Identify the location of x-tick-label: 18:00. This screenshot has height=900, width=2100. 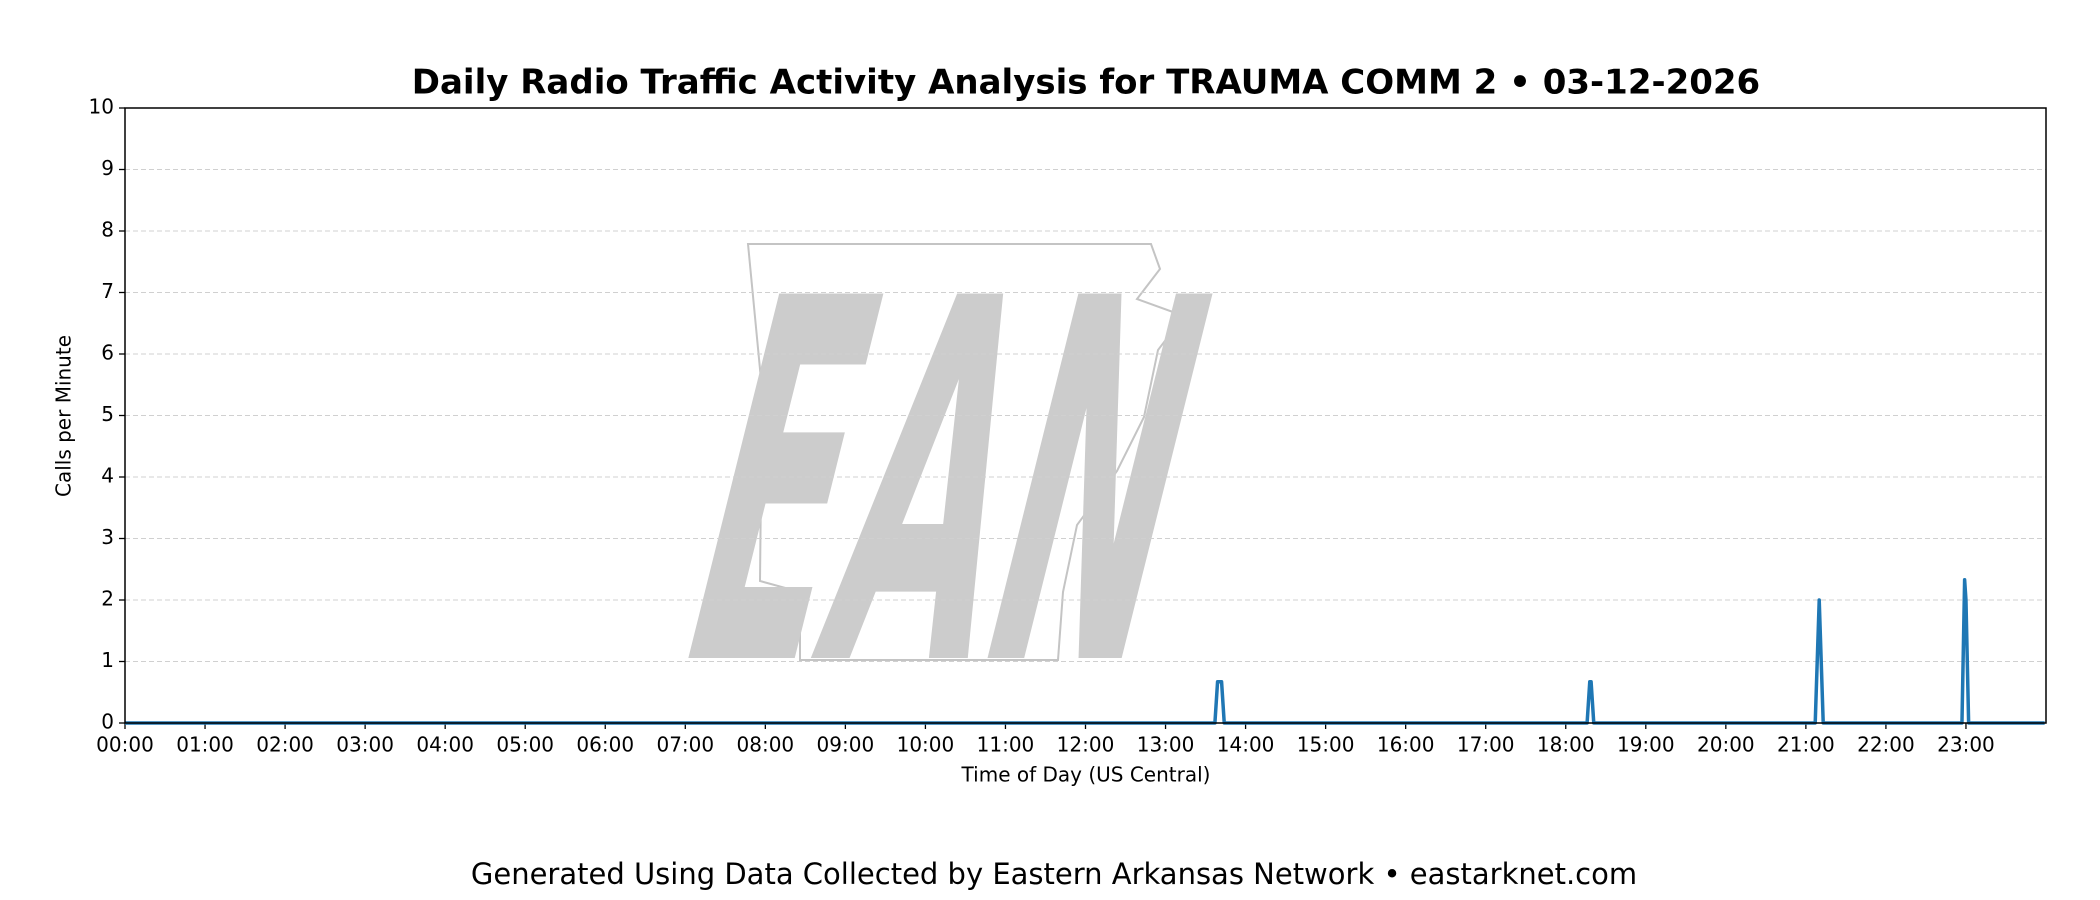
(1566, 745).